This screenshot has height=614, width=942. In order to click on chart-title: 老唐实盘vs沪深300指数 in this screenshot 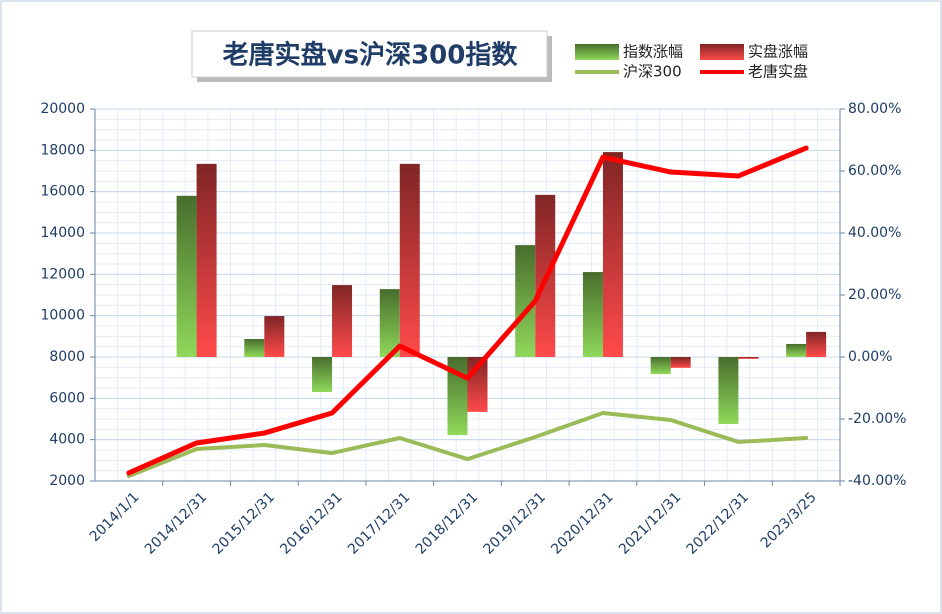, I will do `click(371, 55)`.